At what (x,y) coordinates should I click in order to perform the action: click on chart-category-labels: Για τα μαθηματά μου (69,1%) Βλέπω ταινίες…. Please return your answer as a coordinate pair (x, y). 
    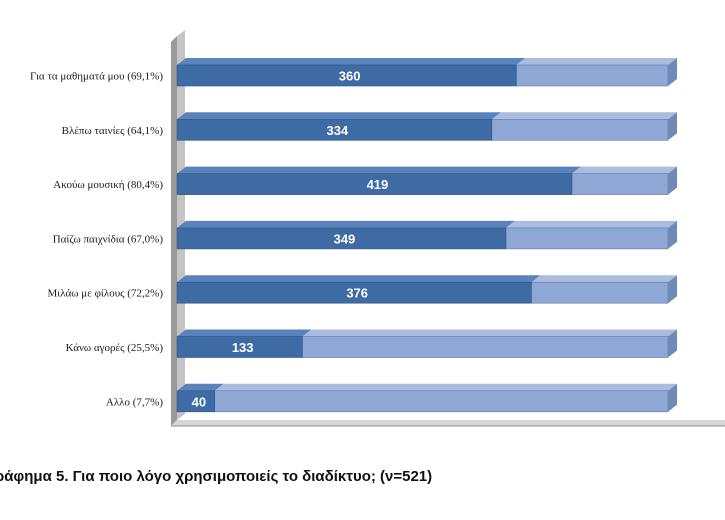
    Looking at the image, I should click on (96, 240).